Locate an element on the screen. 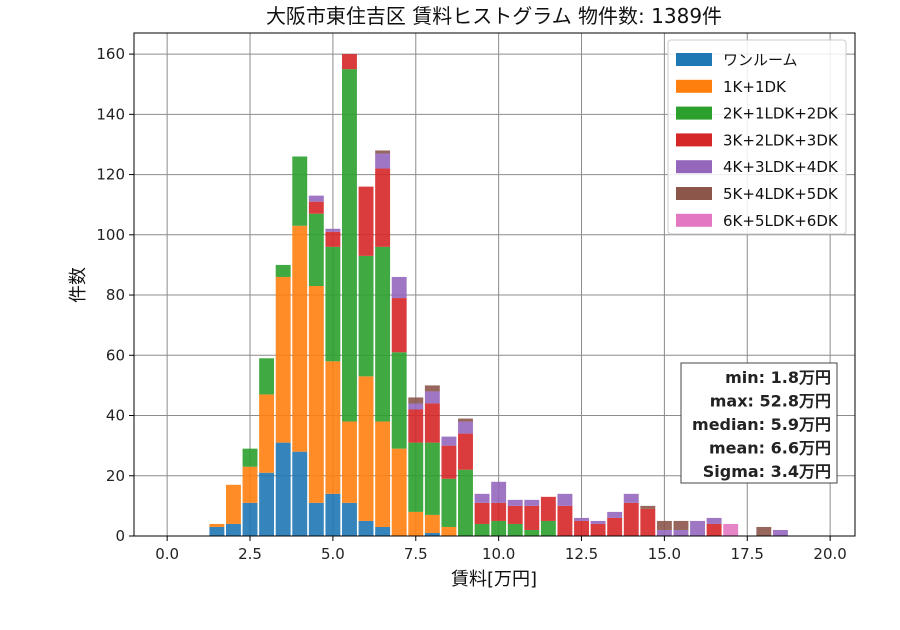  y-tick-label: 0 is located at coordinates (120, 536).